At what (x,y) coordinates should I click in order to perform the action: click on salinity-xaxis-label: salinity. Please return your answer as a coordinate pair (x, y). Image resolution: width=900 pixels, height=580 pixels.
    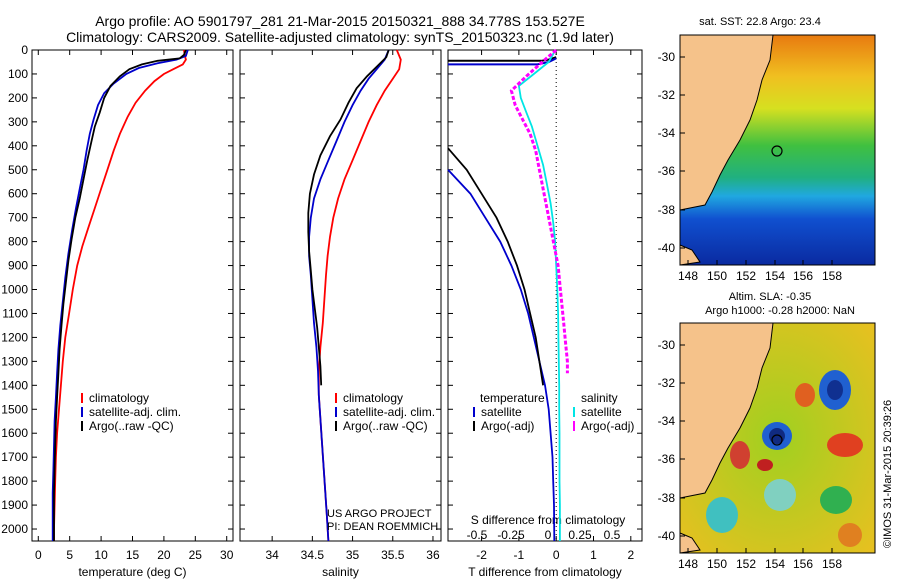
    Looking at the image, I should click on (340, 572).